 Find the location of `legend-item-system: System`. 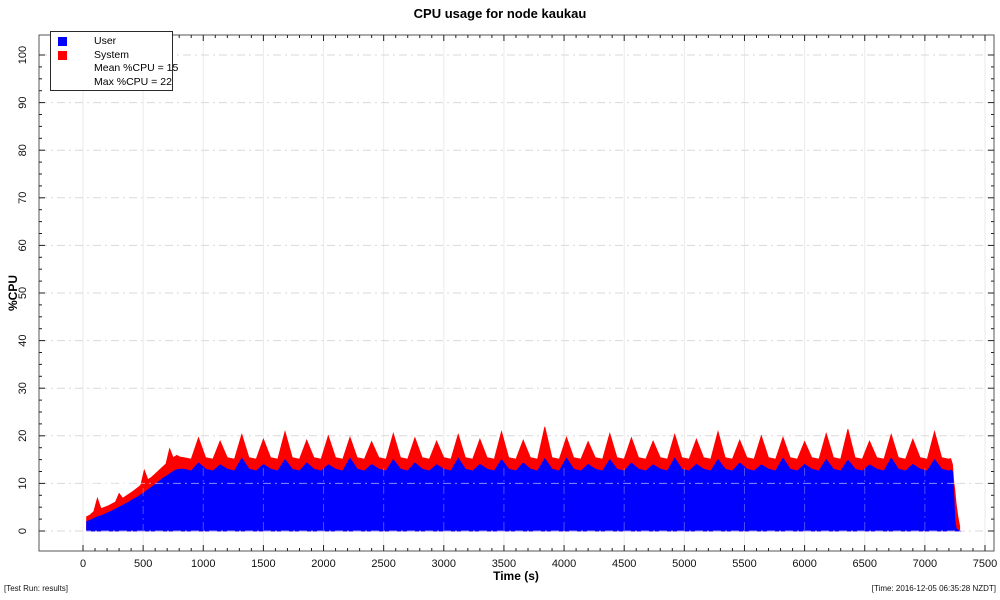

legend-item-system: System is located at coordinates (115, 56).